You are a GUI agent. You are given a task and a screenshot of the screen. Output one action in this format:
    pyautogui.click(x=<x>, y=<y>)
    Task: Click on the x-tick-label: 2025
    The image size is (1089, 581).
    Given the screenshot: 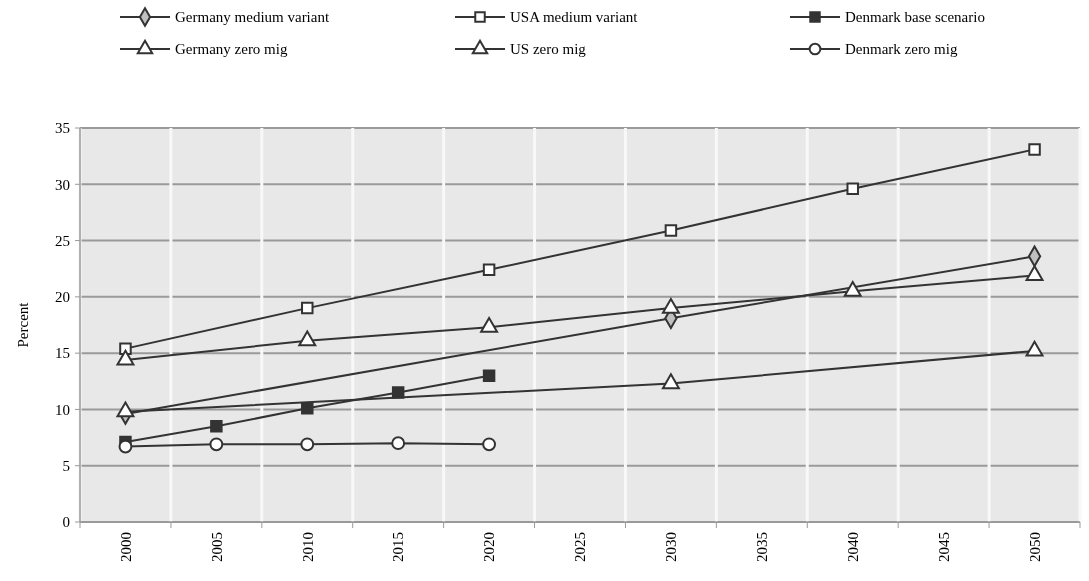 What is the action you would take?
    pyautogui.click(x=580, y=547)
    